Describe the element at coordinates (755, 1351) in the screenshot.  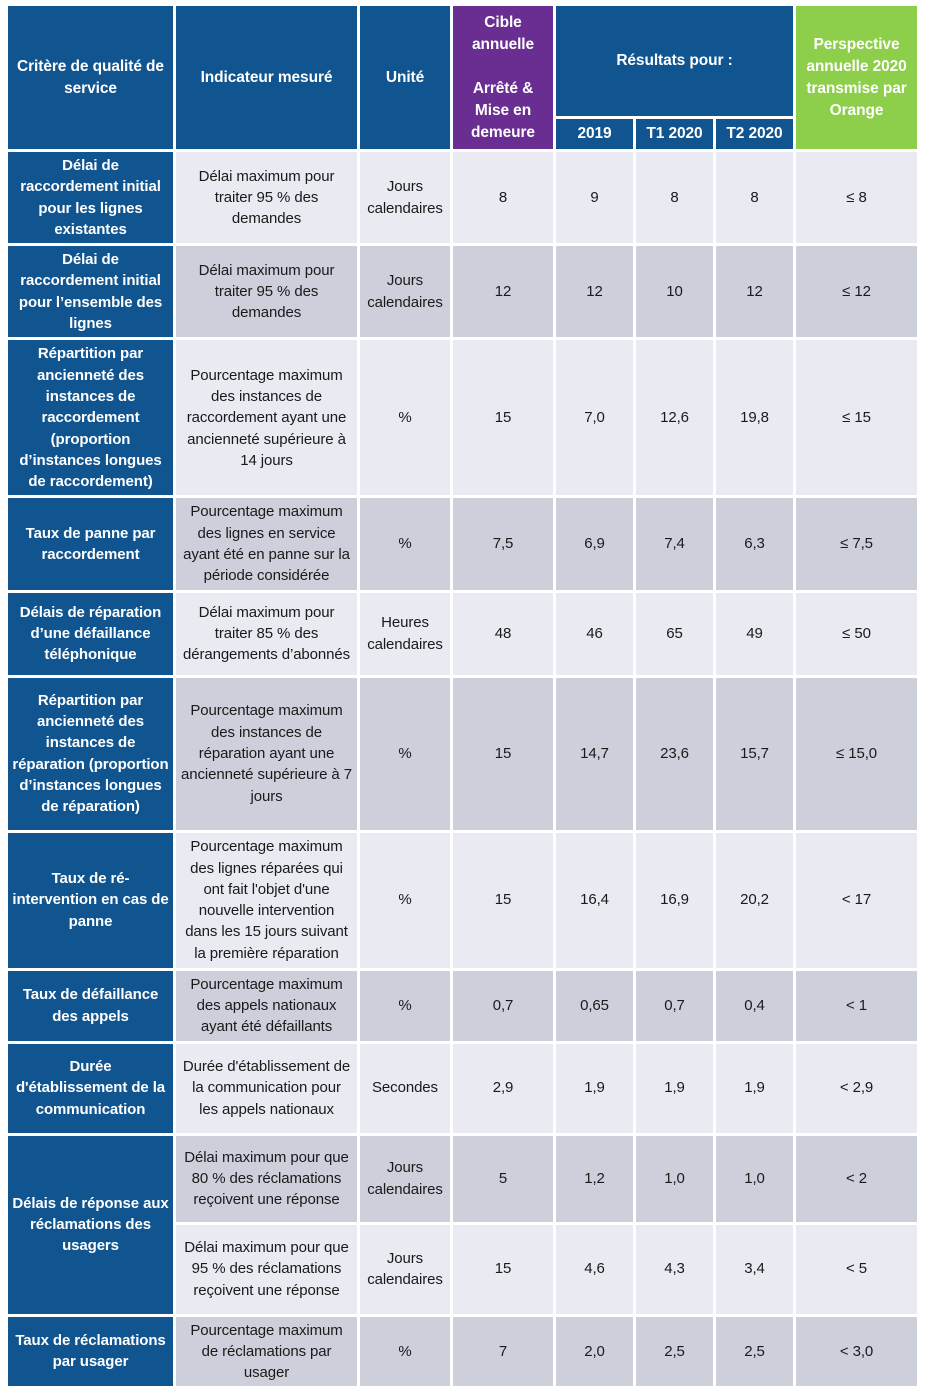
I see `result-t2-2020-cell: 2,5` at that location.